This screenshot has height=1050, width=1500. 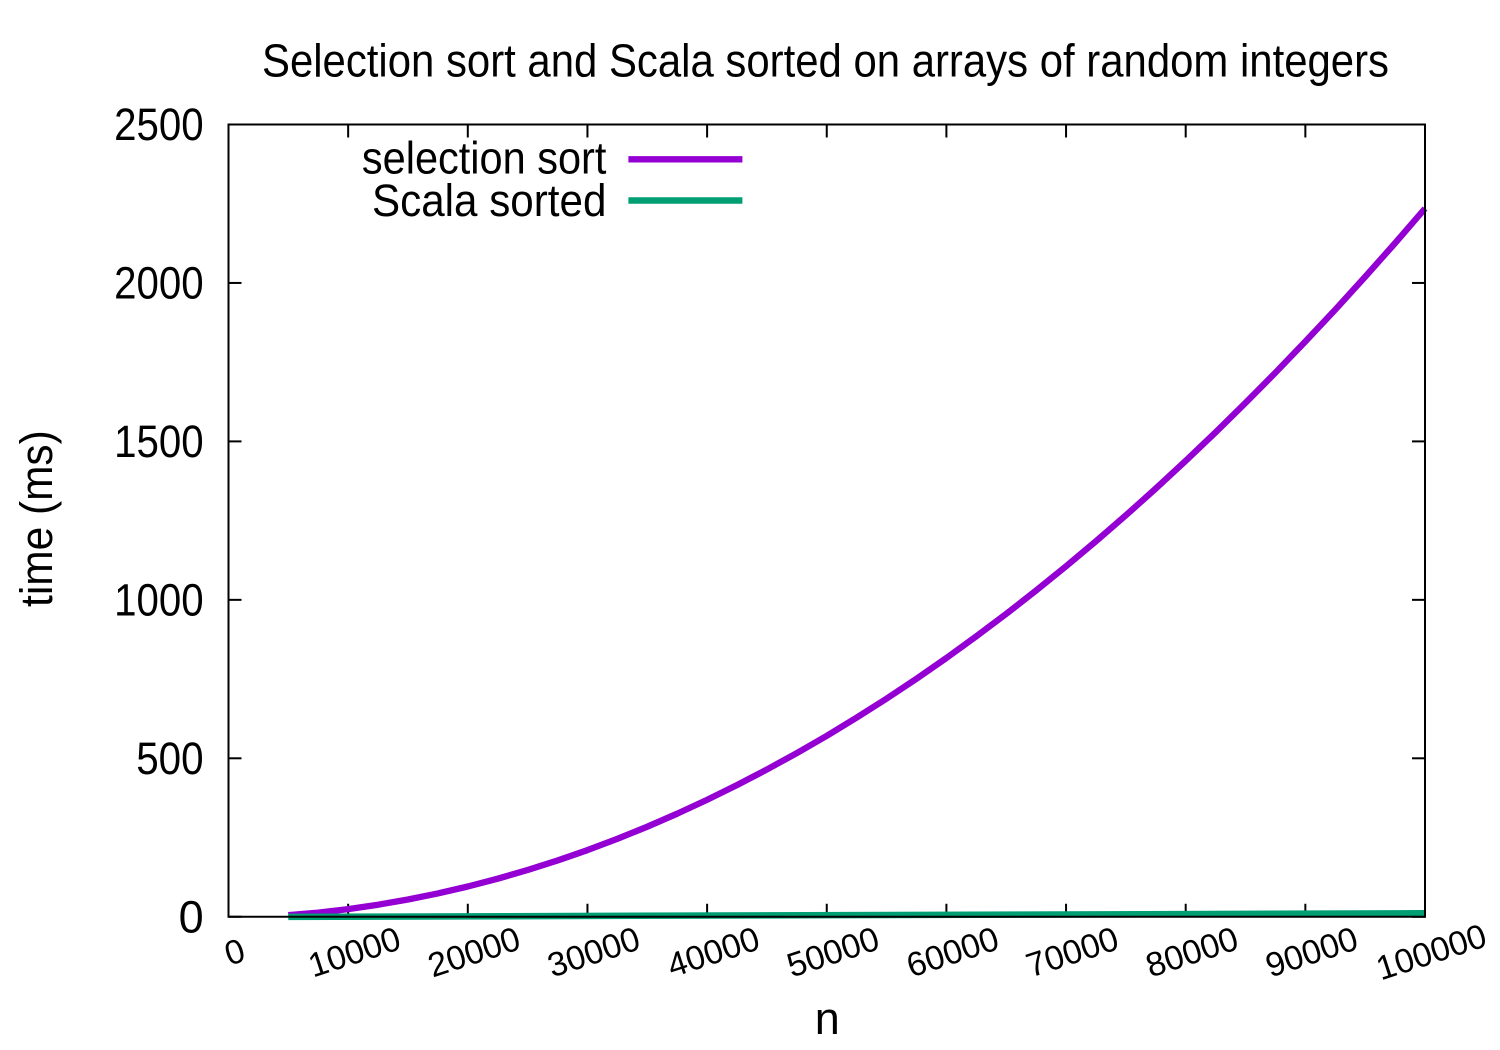 I want to click on svg-text: Scala sorted, so click(x=489, y=200).